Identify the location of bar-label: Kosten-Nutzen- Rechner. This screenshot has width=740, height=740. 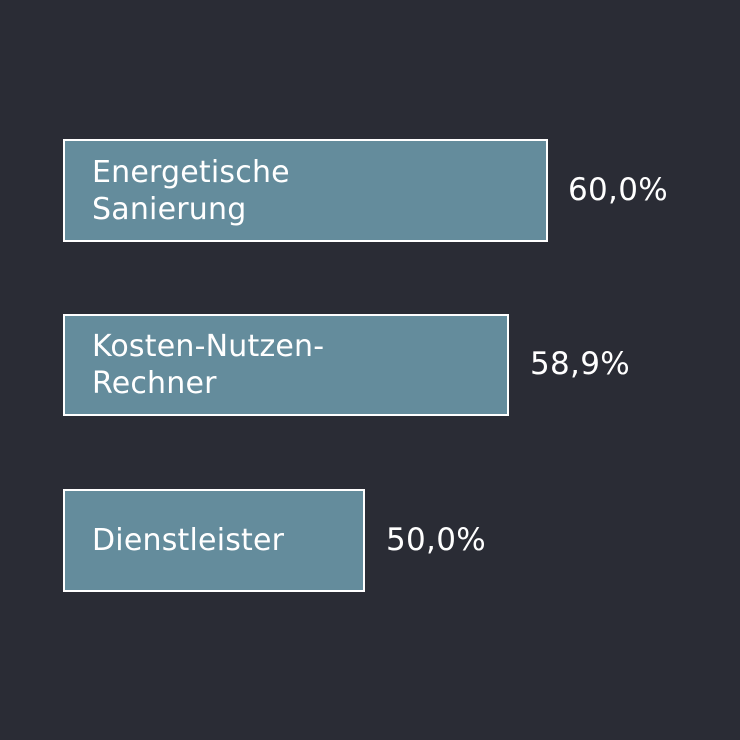
(208, 365).